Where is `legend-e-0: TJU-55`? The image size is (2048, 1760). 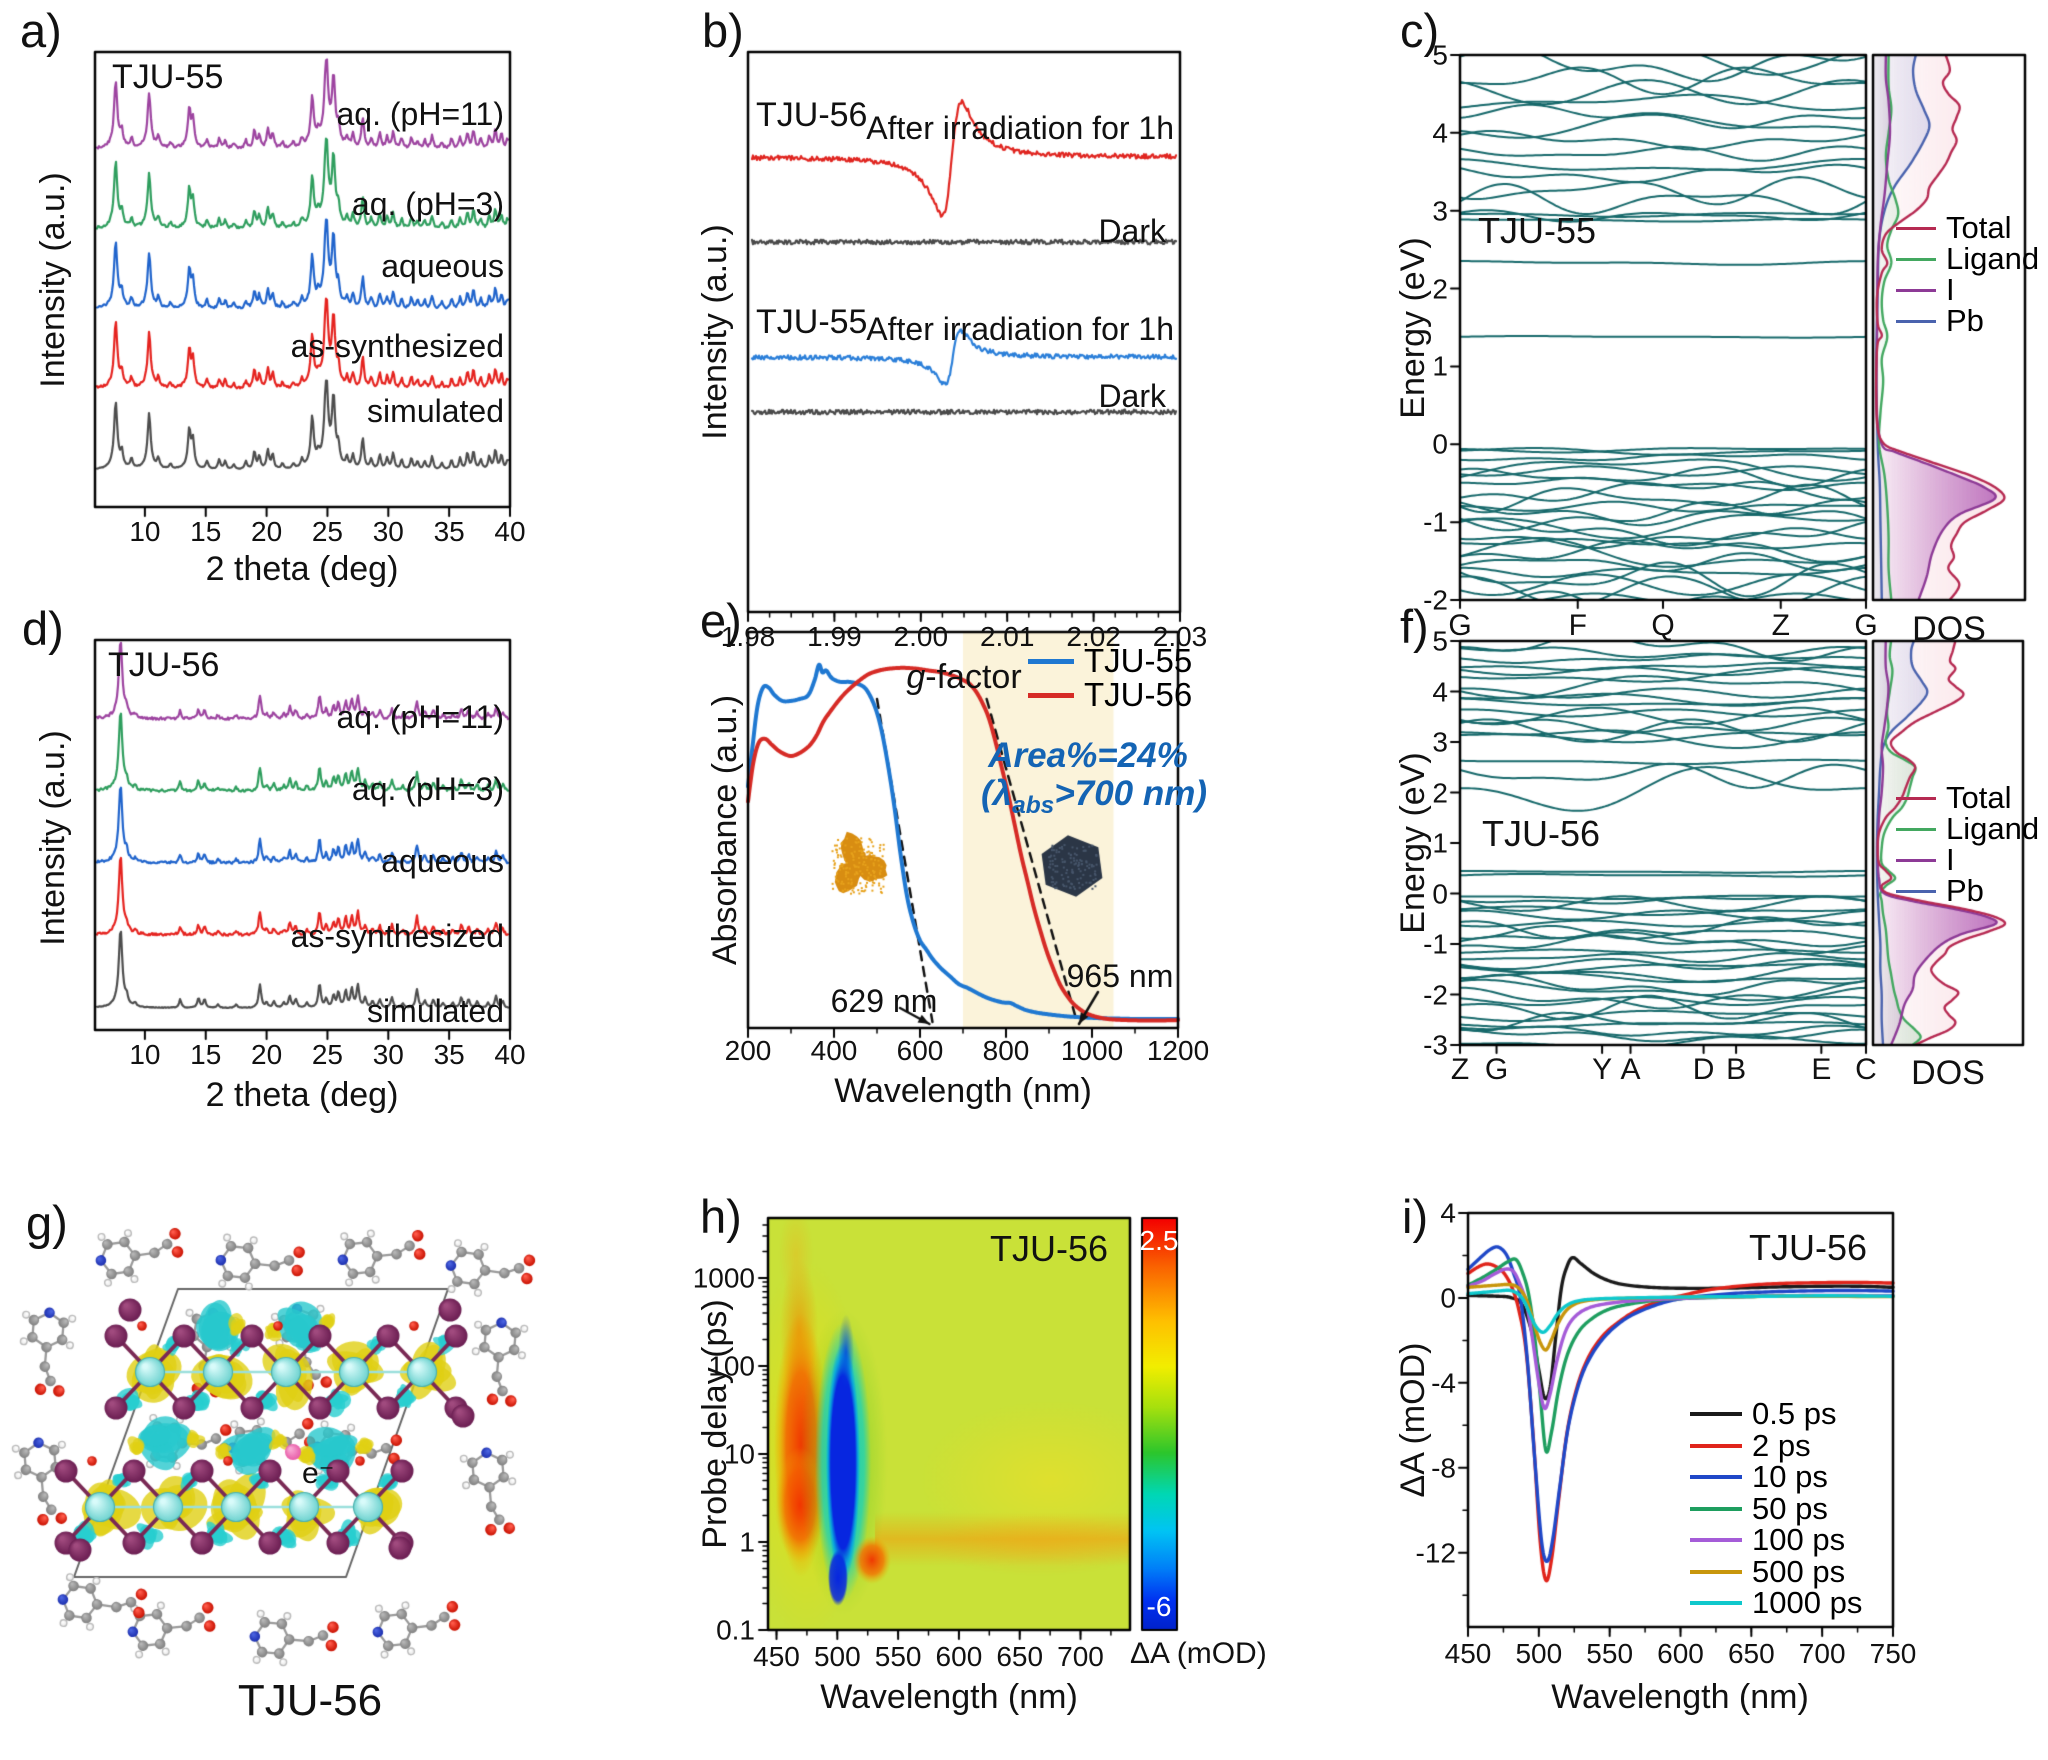 legend-e-0: TJU-55 is located at coordinates (1110, 661).